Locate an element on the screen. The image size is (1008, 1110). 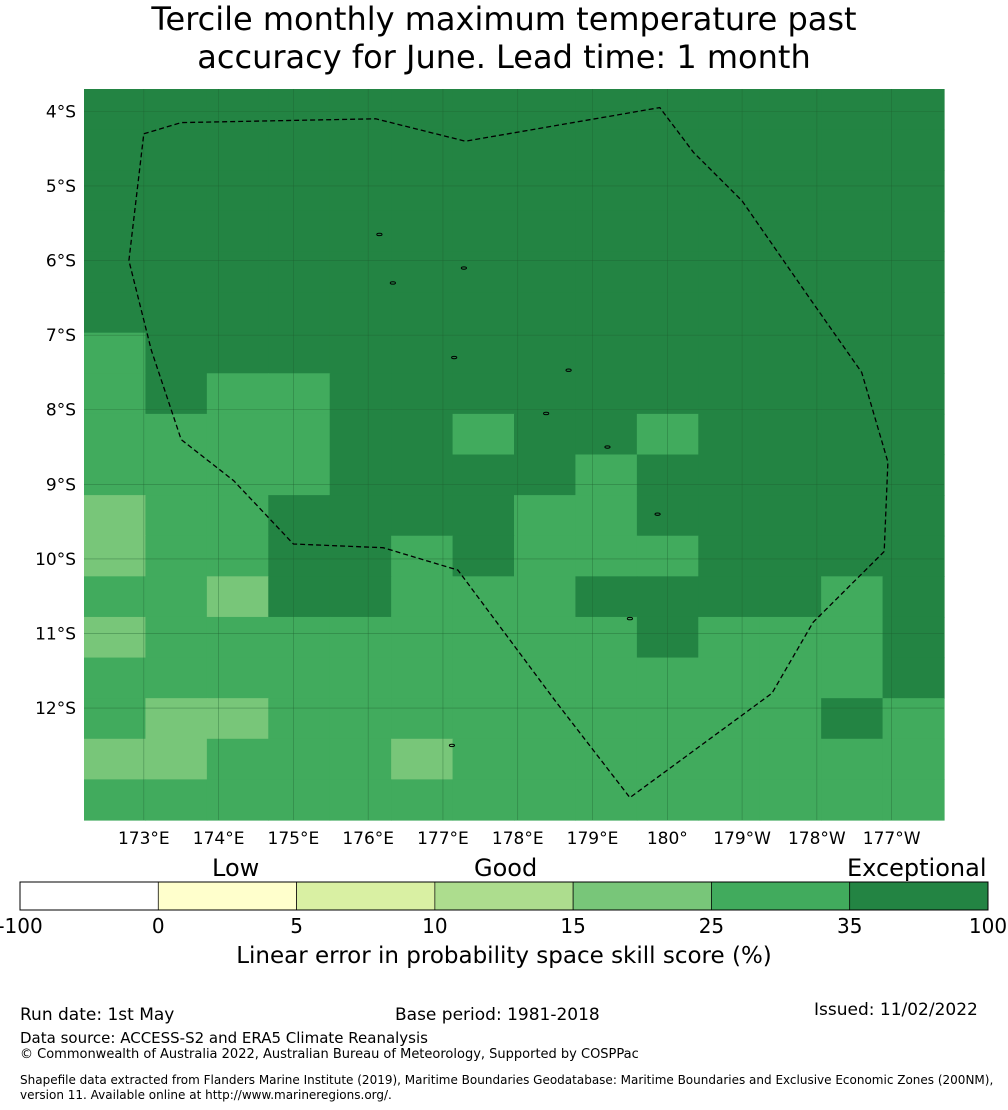
colorbar-frame is located at coordinates (504, 896).